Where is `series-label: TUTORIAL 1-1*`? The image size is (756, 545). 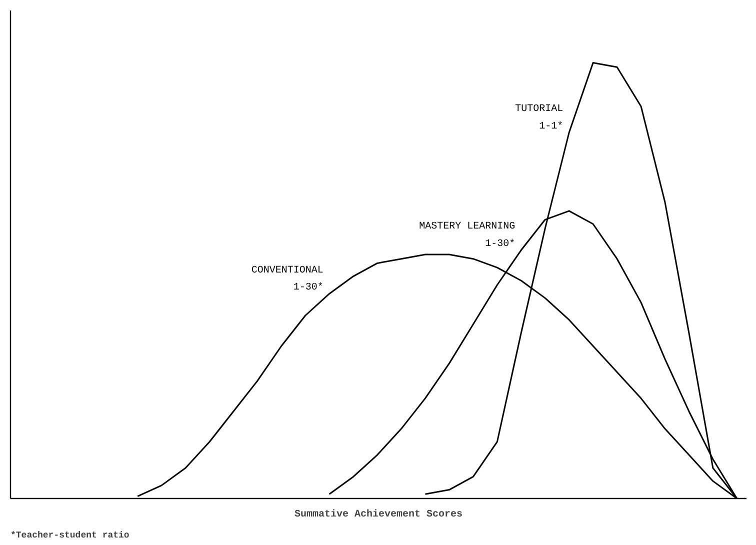
series-label: TUTORIAL 1-1* is located at coordinates (539, 118).